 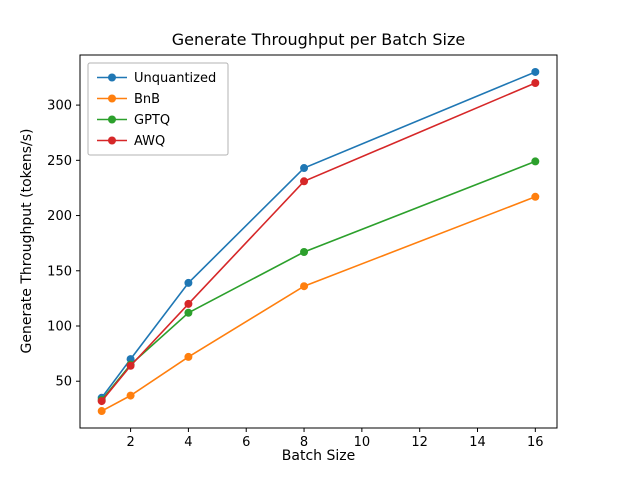 I want to click on x-axis-label: Batch Size, so click(x=318, y=456).